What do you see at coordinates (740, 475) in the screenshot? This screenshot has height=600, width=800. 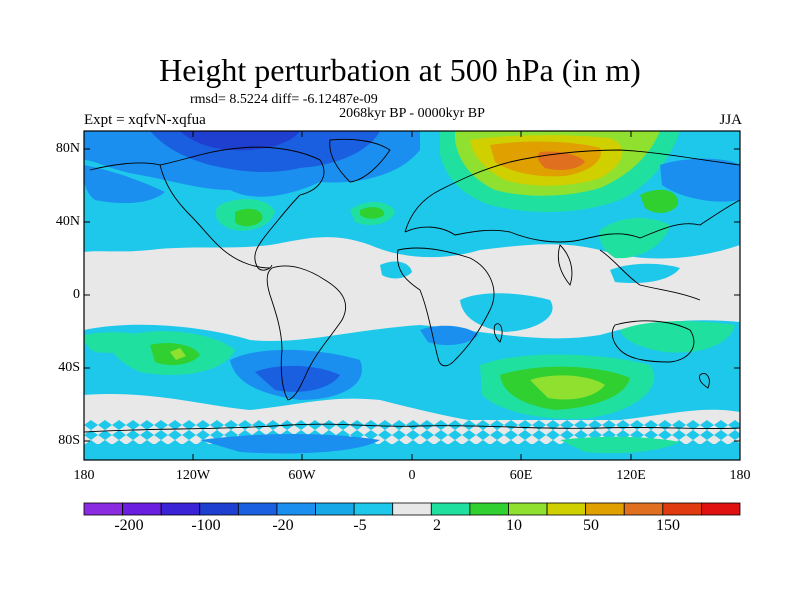 I see `lon-label-180e: 180` at bounding box center [740, 475].